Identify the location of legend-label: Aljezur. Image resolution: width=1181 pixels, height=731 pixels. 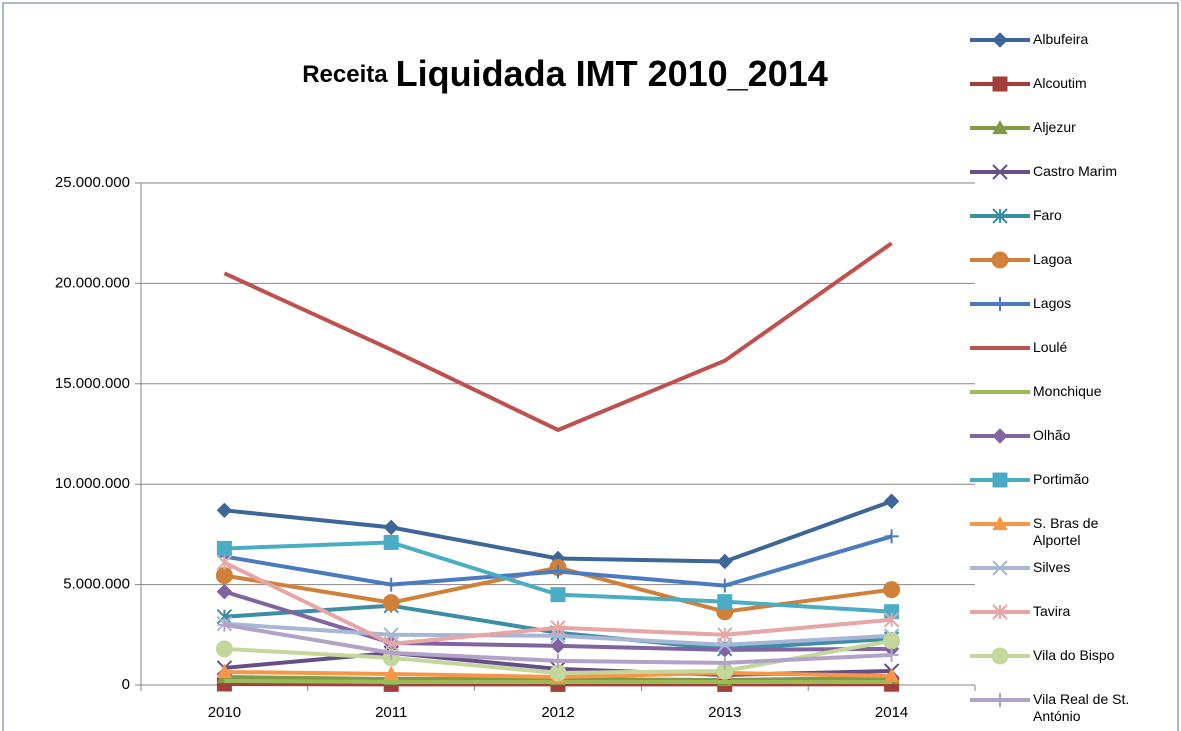
(1054, 127).